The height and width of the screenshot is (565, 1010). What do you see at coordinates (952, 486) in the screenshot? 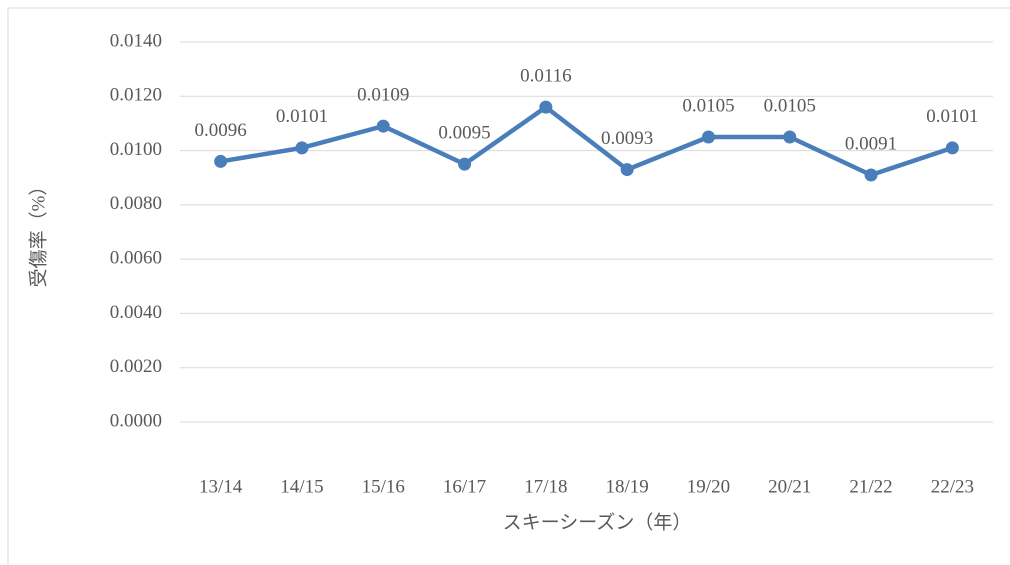
I see `x-tick-label: 22/23` at bounding box center [952, 486].